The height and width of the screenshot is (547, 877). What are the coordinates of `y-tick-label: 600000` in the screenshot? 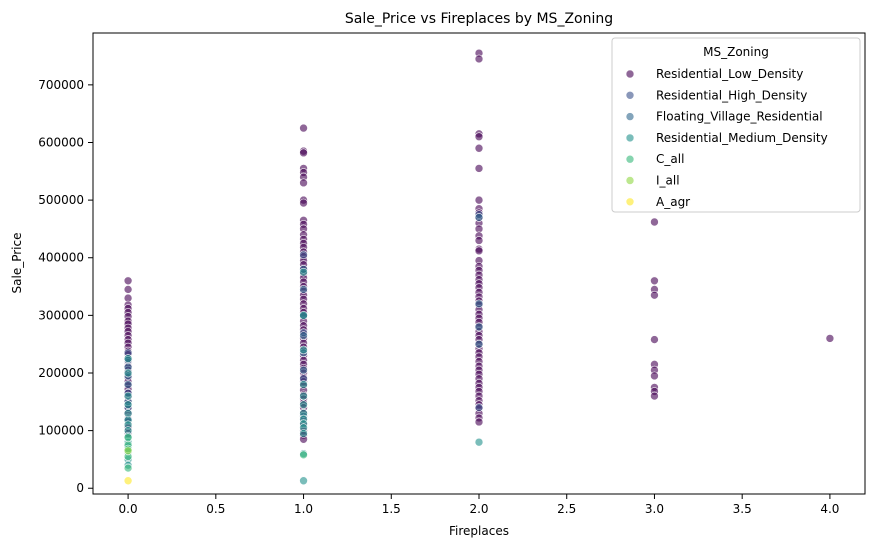 It's located at (61, 142).